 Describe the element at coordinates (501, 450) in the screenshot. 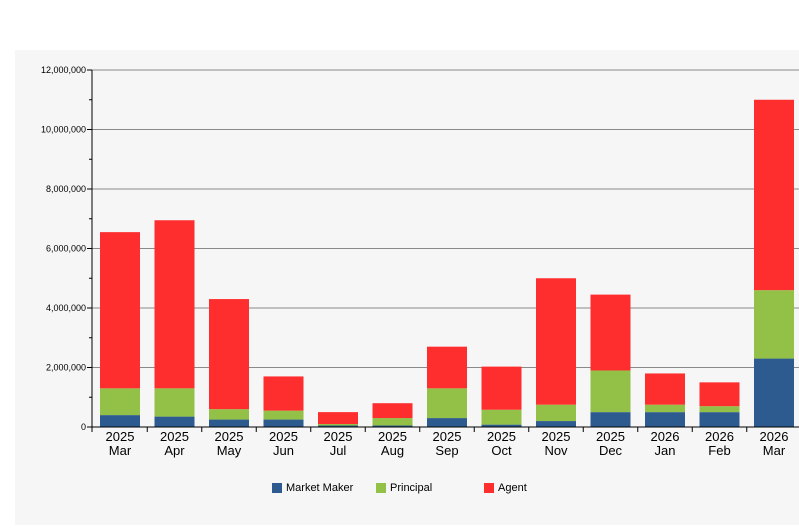

I see `x-tick-label-month: Oct` at that location.